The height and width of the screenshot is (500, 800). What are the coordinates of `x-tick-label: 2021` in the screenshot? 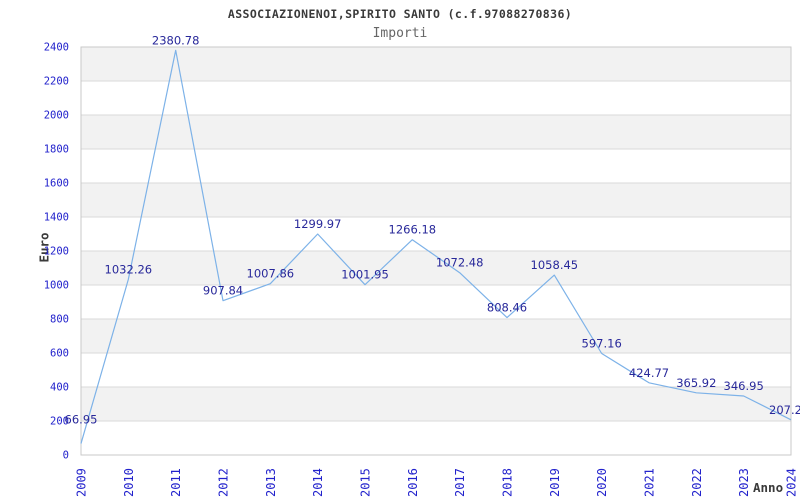 It's located at (650, 482).